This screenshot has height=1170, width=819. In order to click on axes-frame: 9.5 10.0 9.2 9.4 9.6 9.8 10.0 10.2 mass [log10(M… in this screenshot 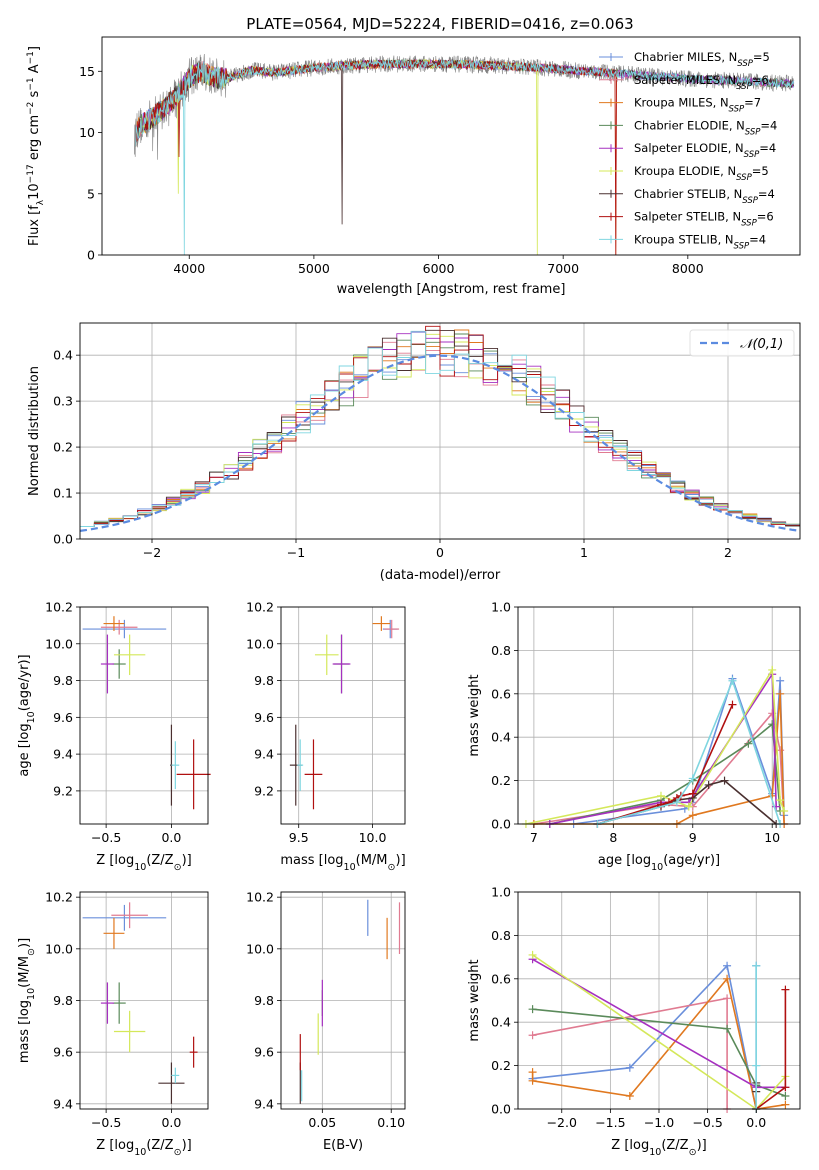, I will do `click(326, 736)`.